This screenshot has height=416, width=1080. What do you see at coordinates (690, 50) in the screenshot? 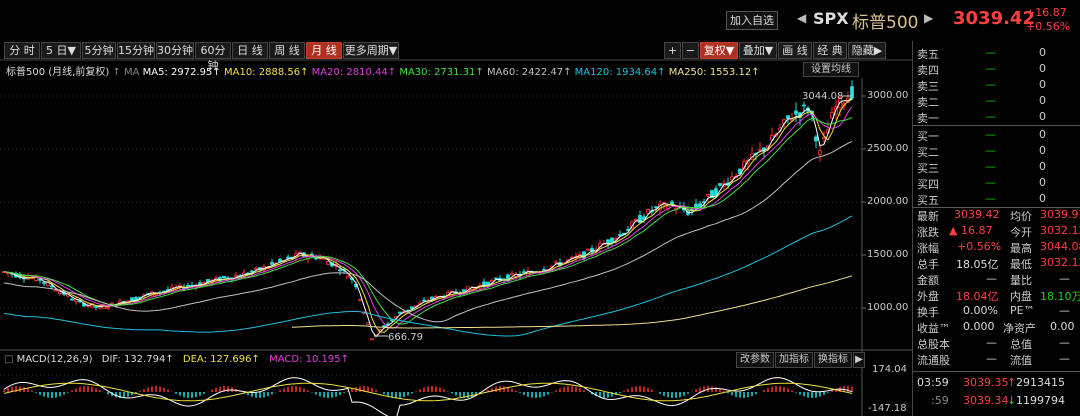
I see `zoom-out-button: −` at bounding box center [690, 50].